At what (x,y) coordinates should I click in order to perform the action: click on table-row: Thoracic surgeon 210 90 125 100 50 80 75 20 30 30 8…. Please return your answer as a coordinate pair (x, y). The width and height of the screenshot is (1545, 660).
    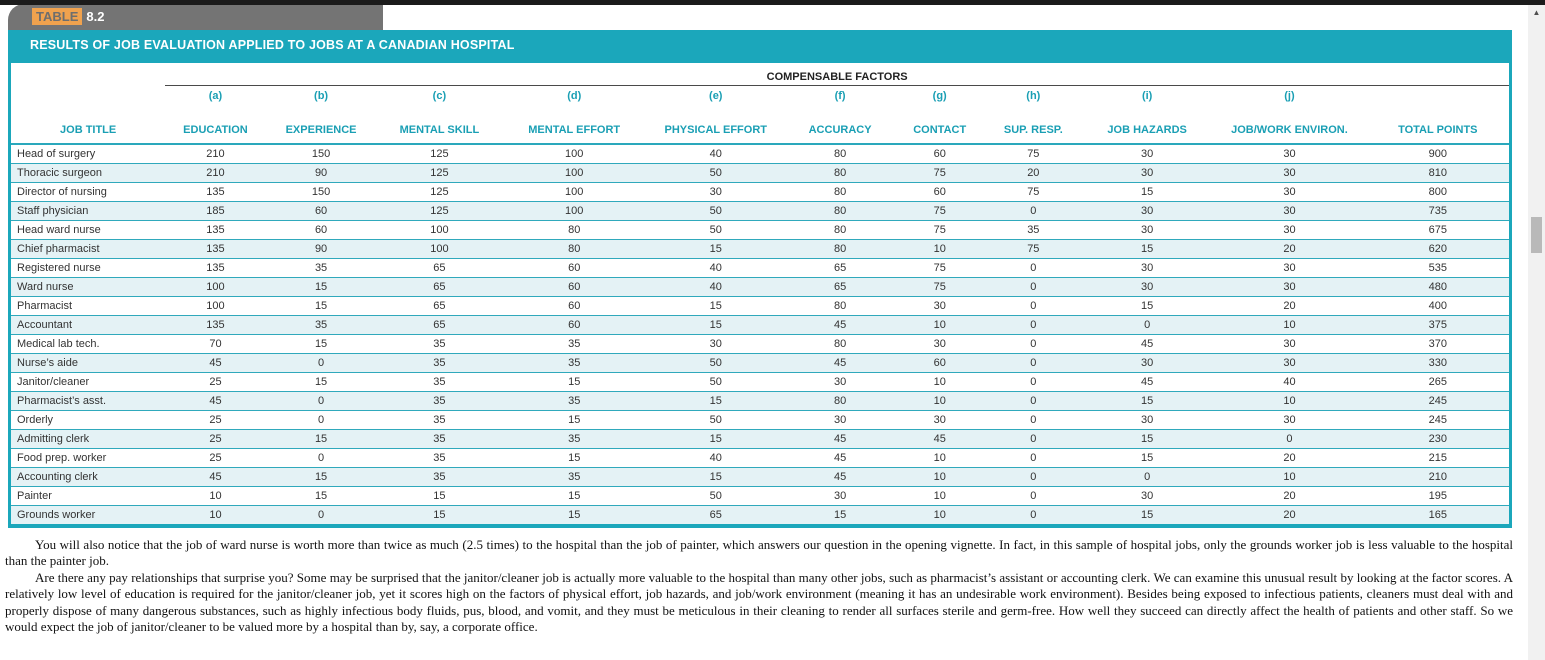
    Looking at the image, I should click on (760, 173).